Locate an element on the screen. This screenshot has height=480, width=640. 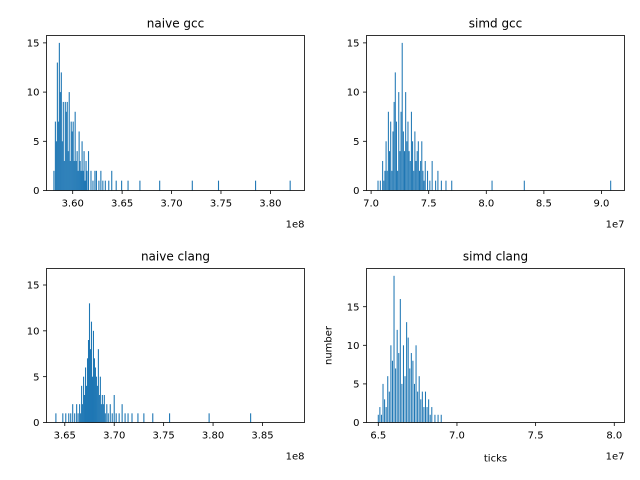
x-tick-label: 7.0 is located at coordinates (371, 204).